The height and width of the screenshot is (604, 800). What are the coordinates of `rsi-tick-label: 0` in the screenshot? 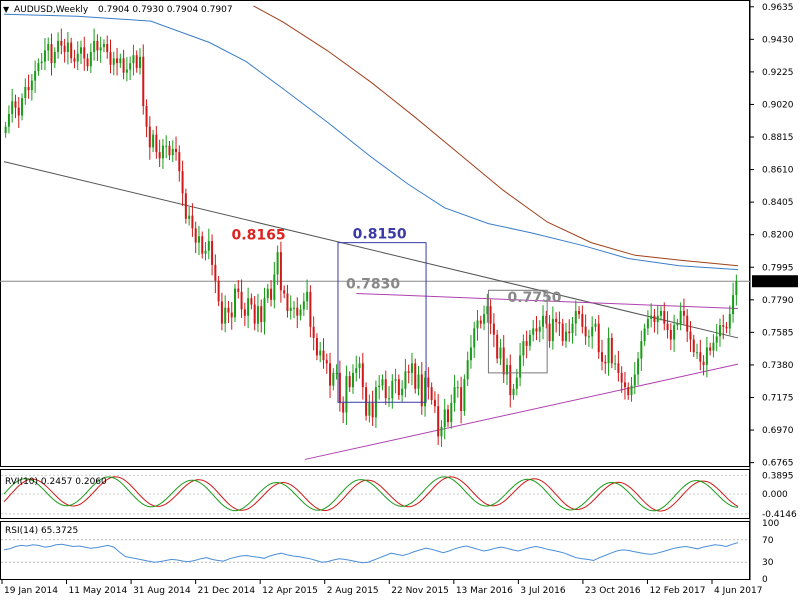 It's located at (765, 580).